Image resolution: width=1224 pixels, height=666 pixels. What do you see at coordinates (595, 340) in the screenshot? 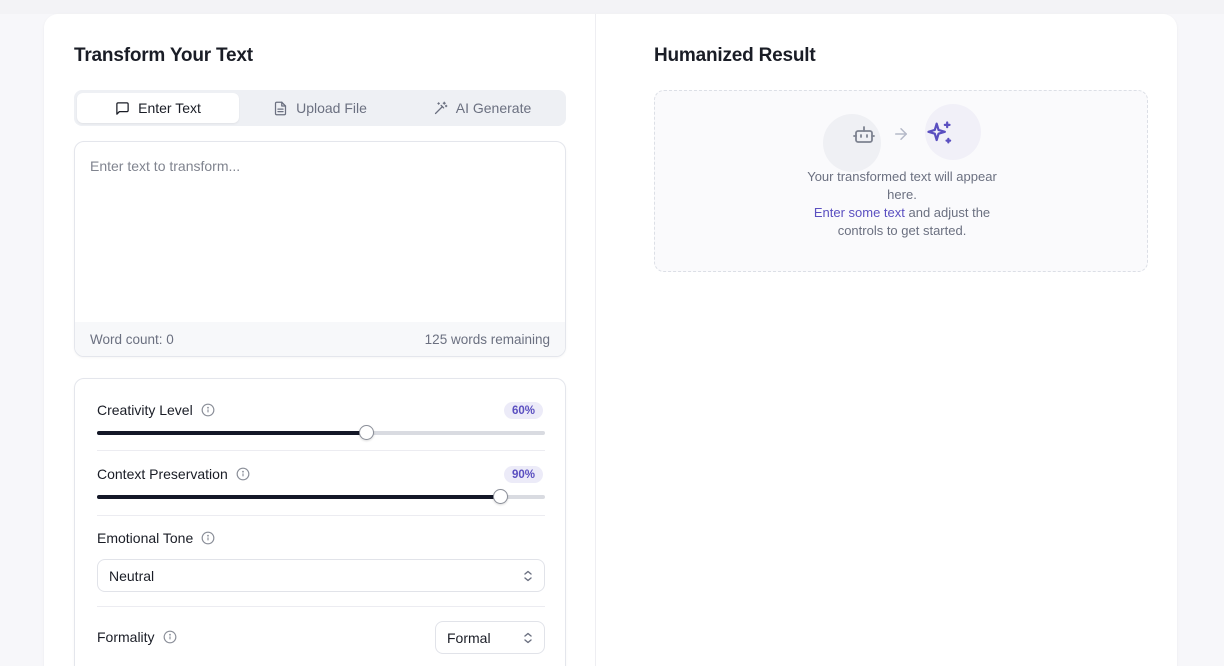
I see `panel-divider` at bounding box center [595, 340].